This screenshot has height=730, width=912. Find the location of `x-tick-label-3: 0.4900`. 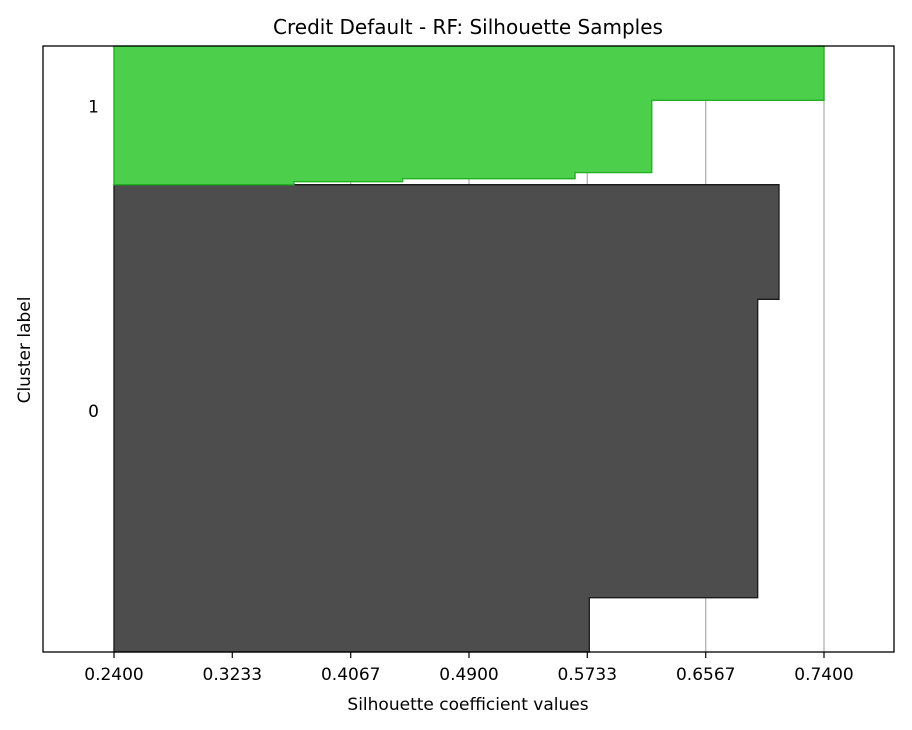

x-tick-label-3: 0.4900 is located at coordinates (468, 675).